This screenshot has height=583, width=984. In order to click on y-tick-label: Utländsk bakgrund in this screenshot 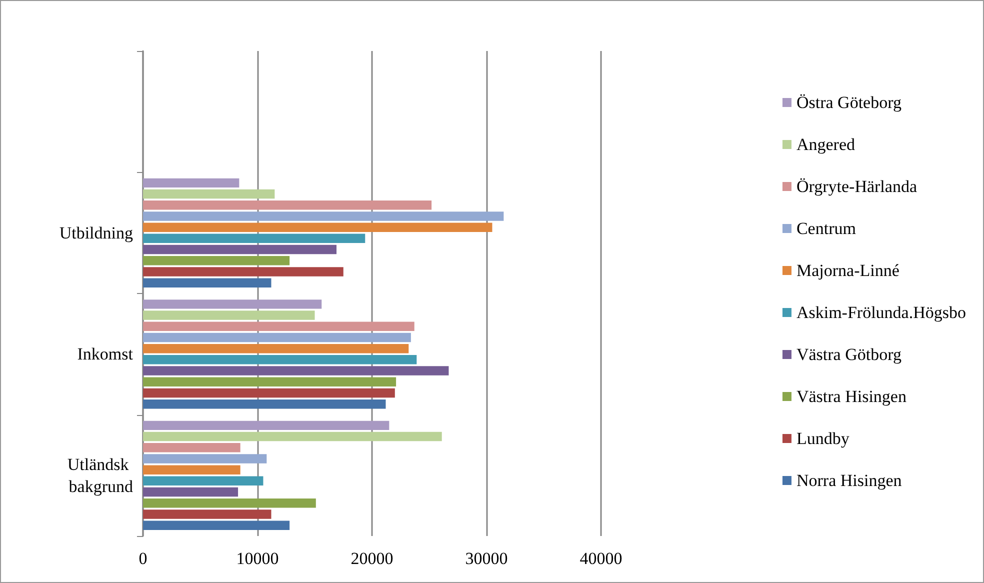, I will do `click(100, 475)`.